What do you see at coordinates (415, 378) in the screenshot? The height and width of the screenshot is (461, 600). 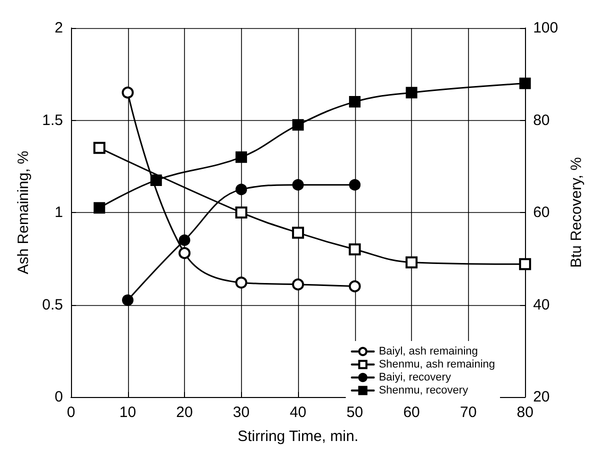 I see `legend-label: Baiyi, recovery` at bounding box center [415, 378].